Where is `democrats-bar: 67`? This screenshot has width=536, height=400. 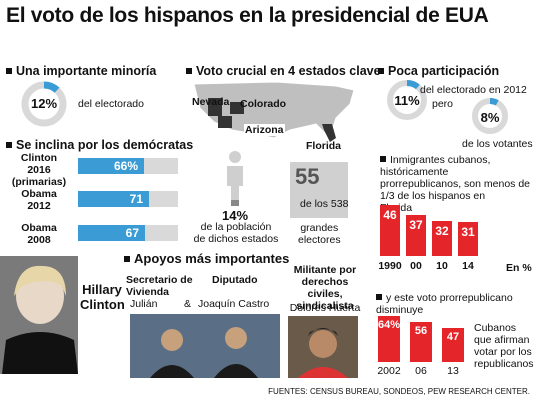
democrats-bar: 67 is located at coordinates (111, 233).